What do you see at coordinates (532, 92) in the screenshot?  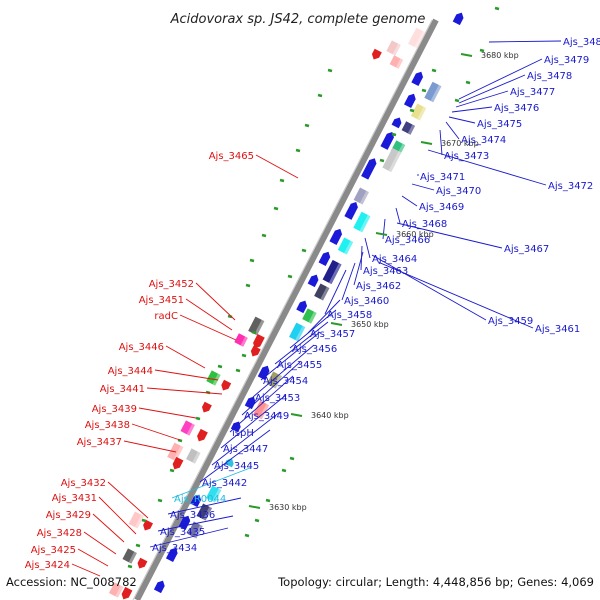 I see `gene-label-forward: Ajs_3477` at bounding box center [532, 92].